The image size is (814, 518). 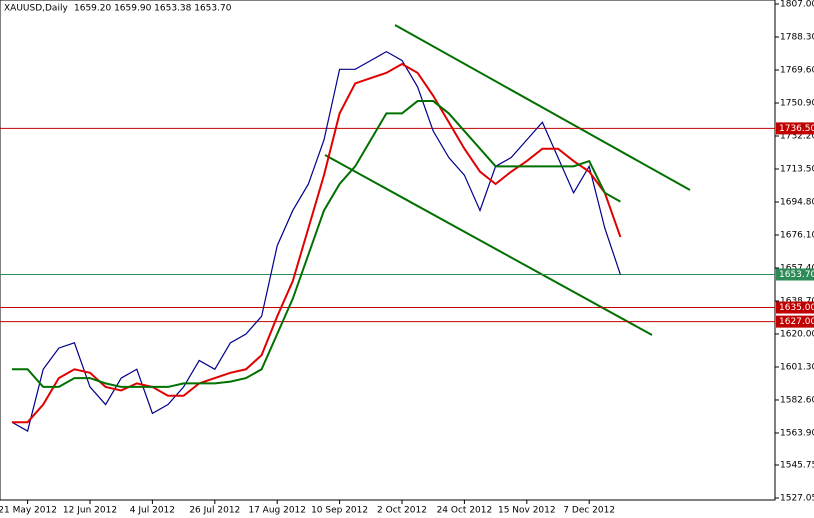 What do you see at coordinates (153, 9) in the screenshot?
I see `chart-subtitle: 1659.20 1659.90 1653.38 1653.70` at bounding box center [153, 9].